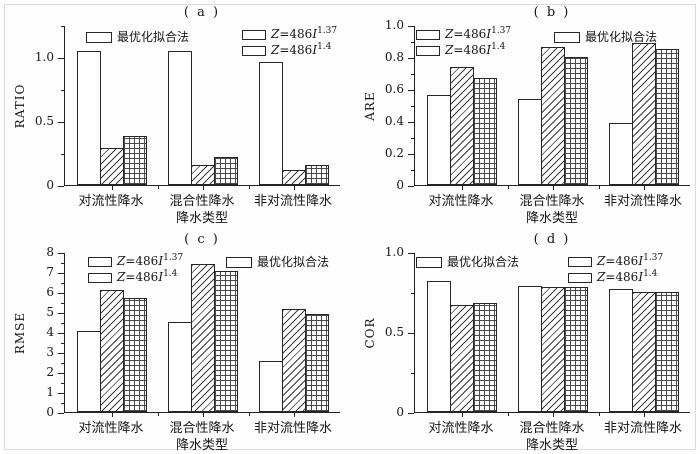 The image size is (700, 454). I want to click on y-tick-label: 0.8, so click(394, 57).